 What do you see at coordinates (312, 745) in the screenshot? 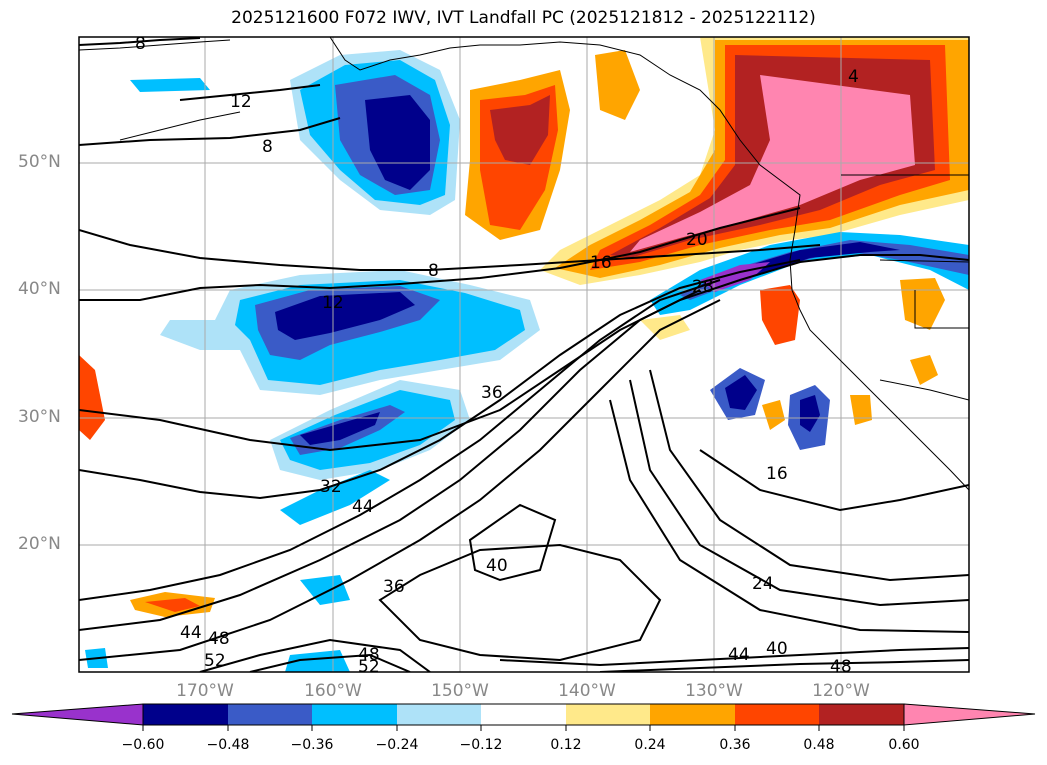
I see `colorbar-tick-label: −0.36` at bounding box center [312, 745].